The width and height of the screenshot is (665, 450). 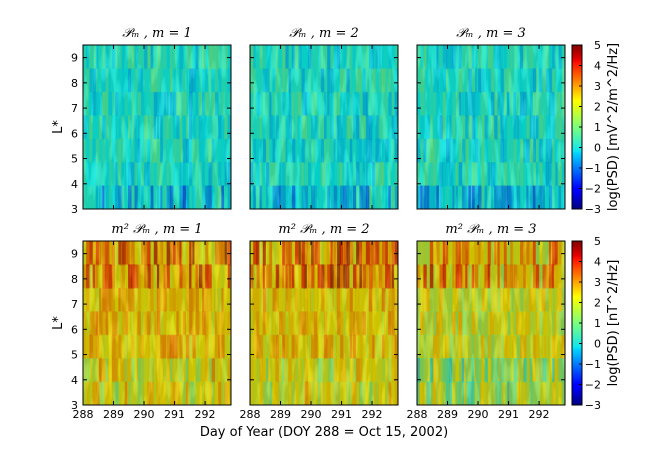 I want to click on panel-r0c2, so click(x=491, y=127).